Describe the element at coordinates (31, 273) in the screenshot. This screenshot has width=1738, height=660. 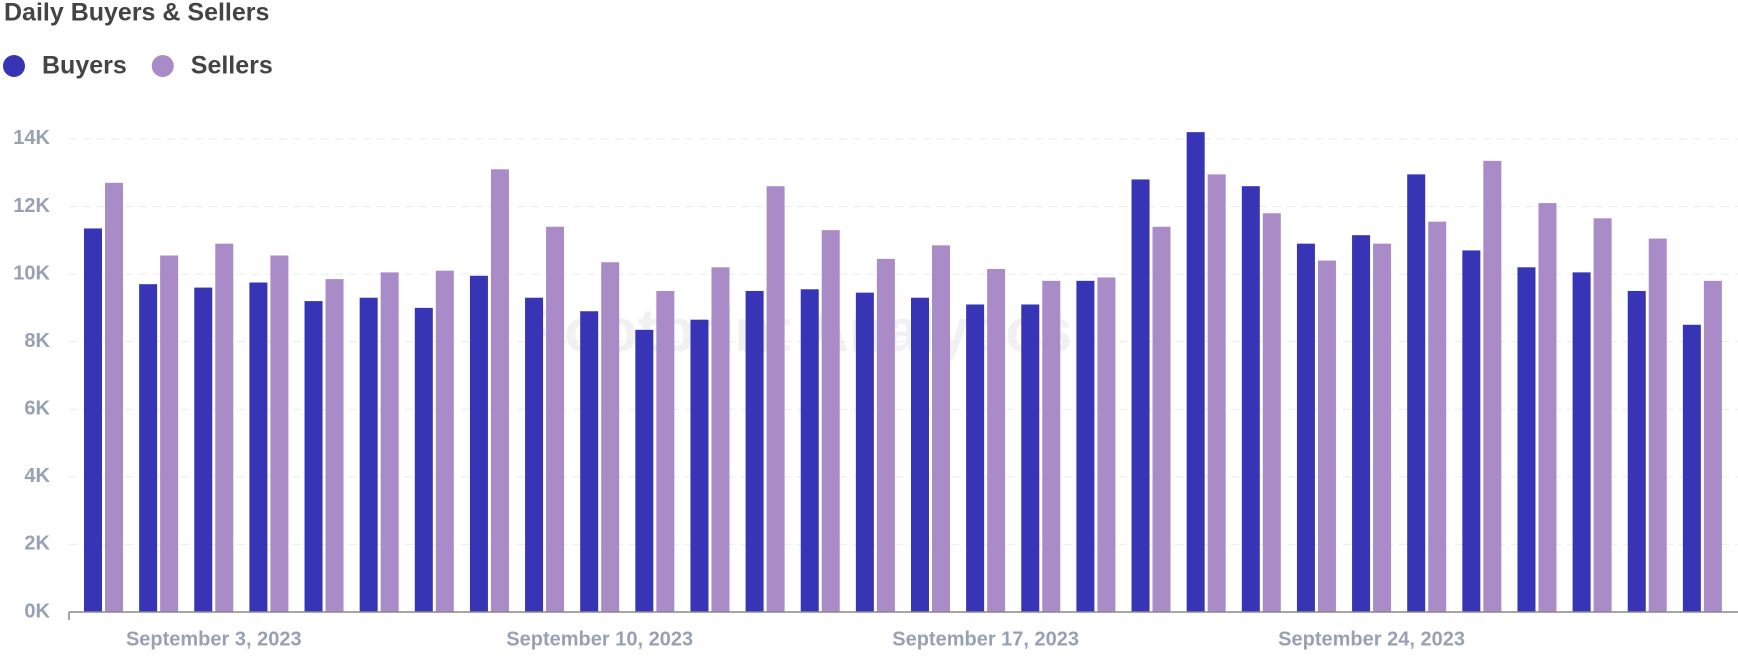
I see `y-tick-label: 10K` at that location.